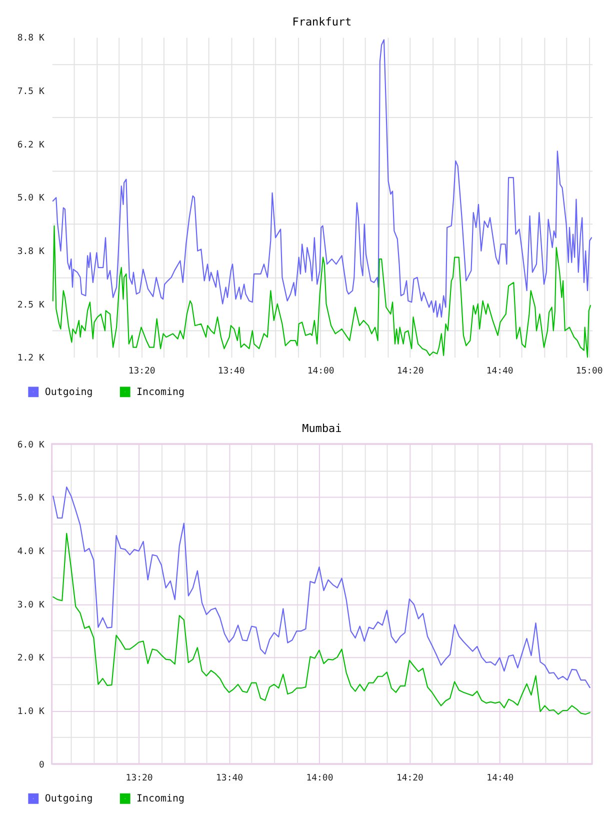 This screenshot has height=816, width=608. Describe the element at coordinates (321, 291) in the screenshot. I see `line-series` at that location.